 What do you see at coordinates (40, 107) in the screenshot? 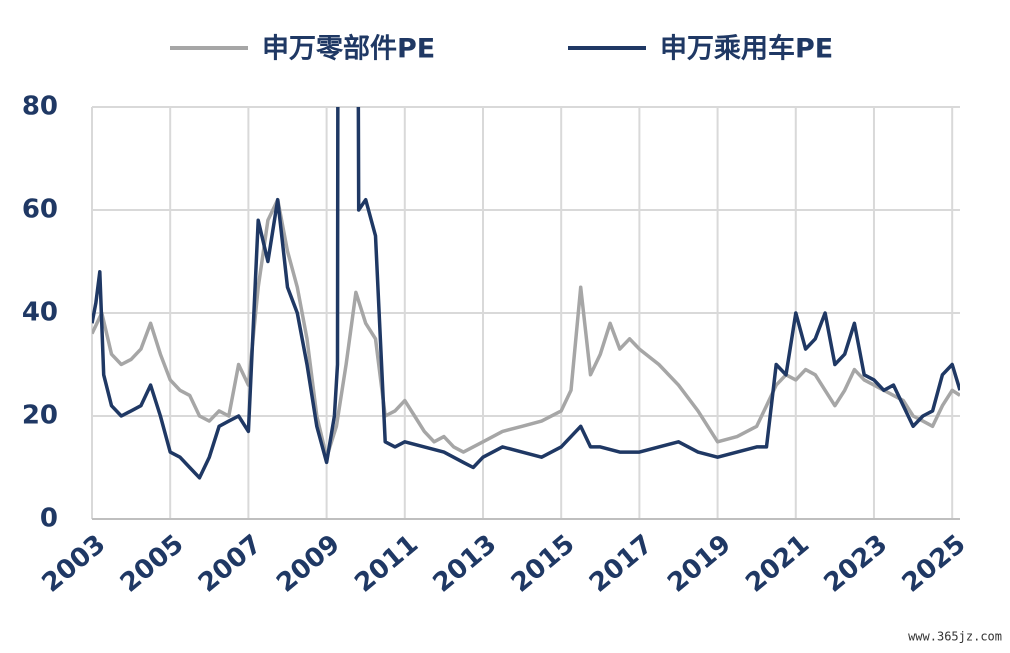
I see `y-tick-label: 80` at bounding box center [40, 107].